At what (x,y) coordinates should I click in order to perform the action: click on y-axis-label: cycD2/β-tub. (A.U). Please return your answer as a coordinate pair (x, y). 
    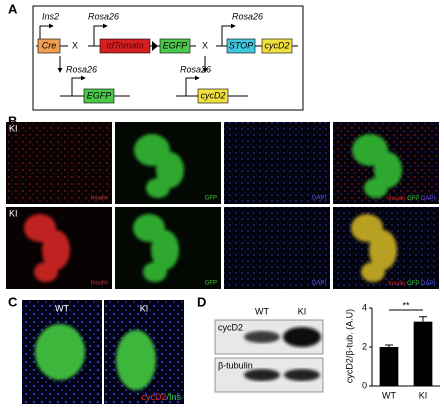
    Looking at the image, I should click on (349, 346).